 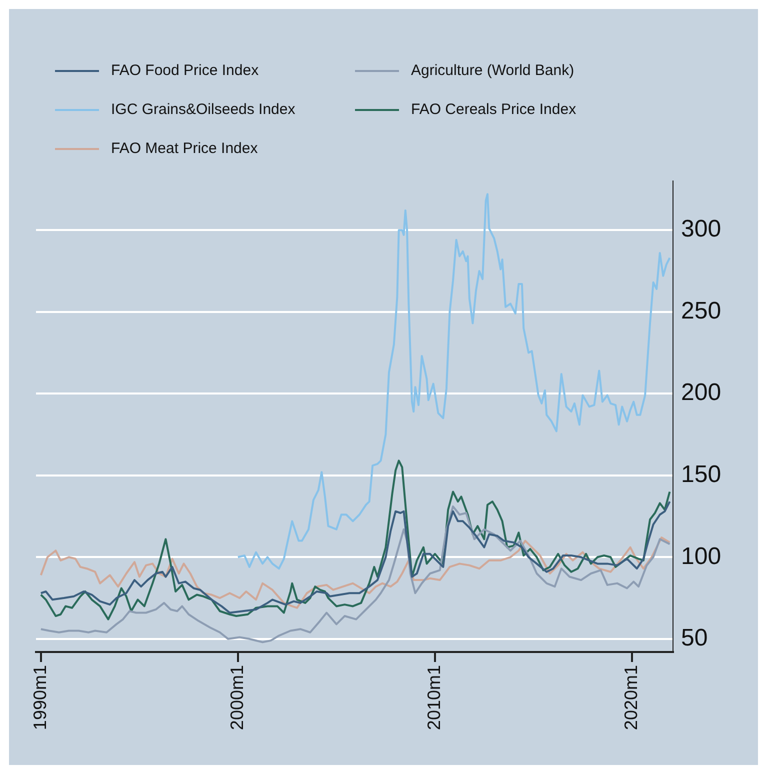 What do you see at coordinates (492, 70) in the screenshot?
I see `legend-label: Agriculture (World Bank)` at bounding box center [492, 70].